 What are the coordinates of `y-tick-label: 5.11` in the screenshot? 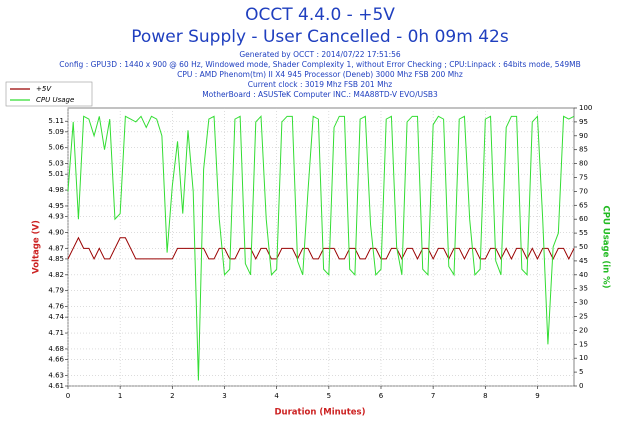 It's located at (56, 121).